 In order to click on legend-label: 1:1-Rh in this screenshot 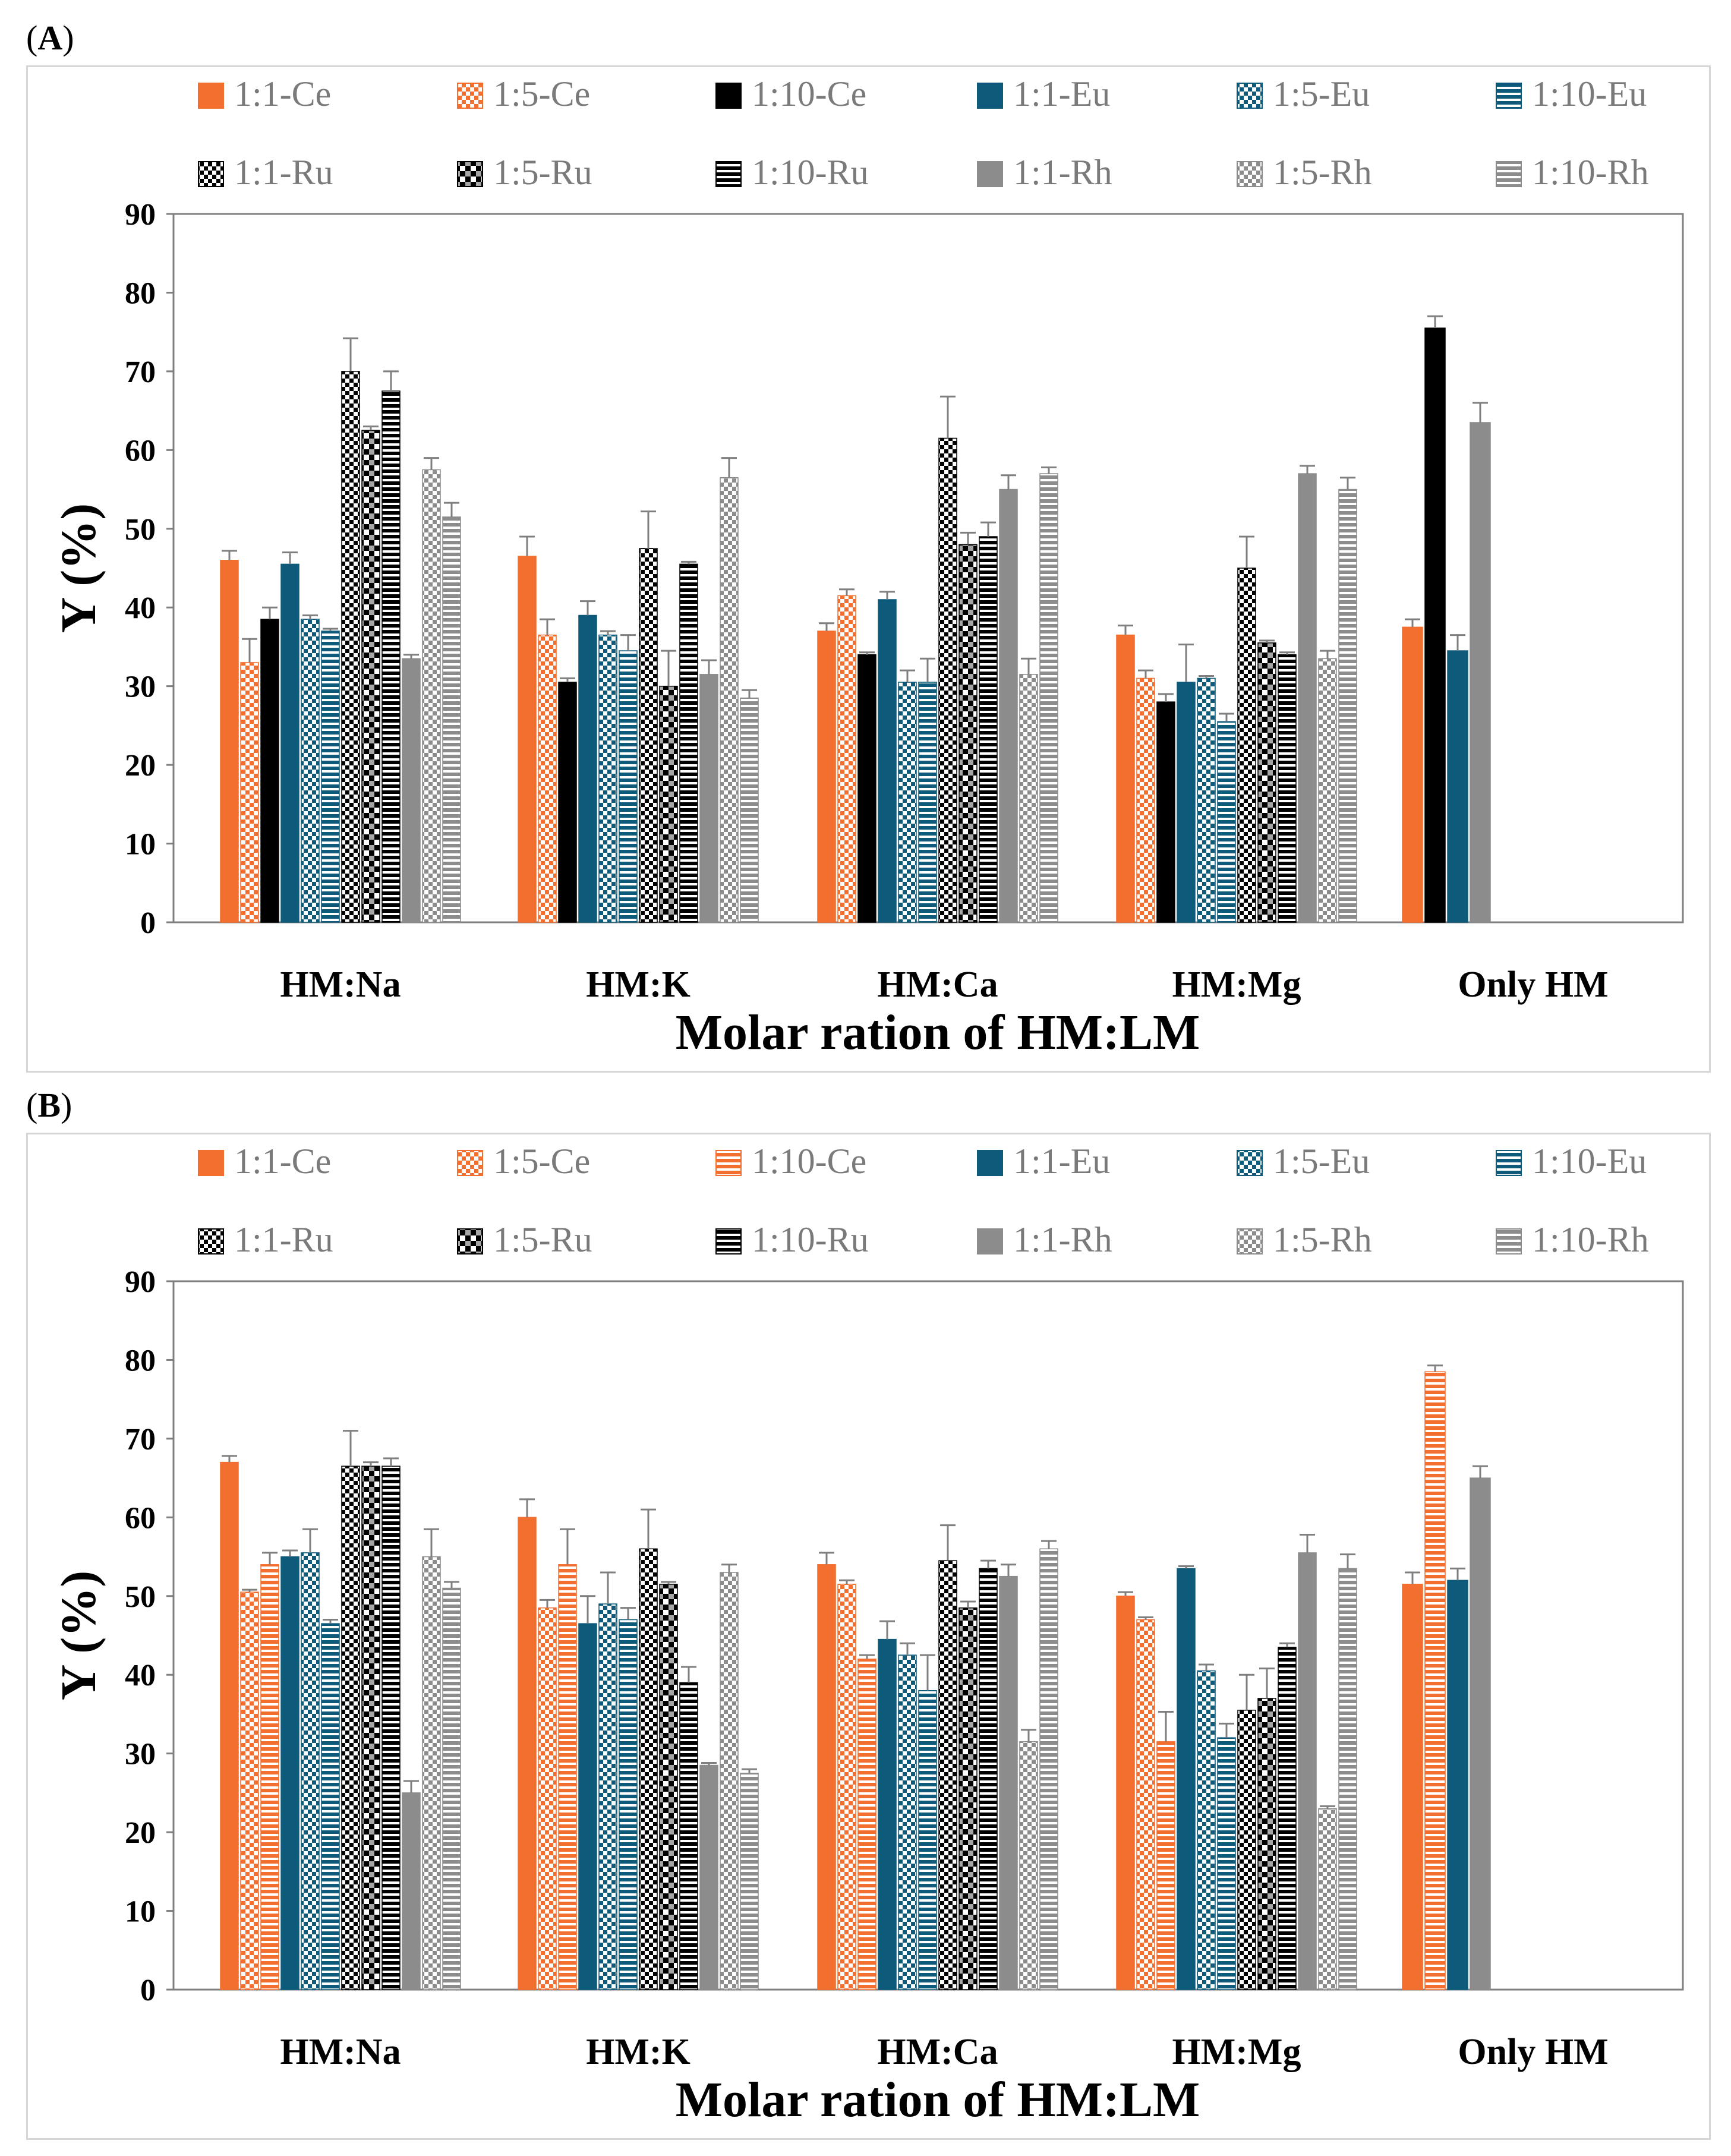, I will do `click(1062, 1239)`.